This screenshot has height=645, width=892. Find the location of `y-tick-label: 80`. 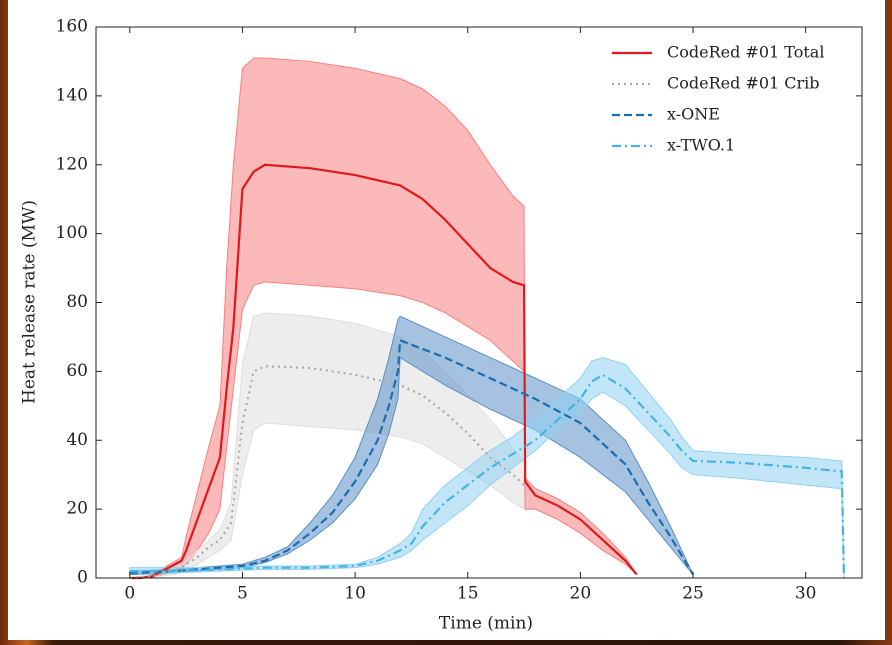

y-tick-label: 80 is located at coordinates (77, 302).